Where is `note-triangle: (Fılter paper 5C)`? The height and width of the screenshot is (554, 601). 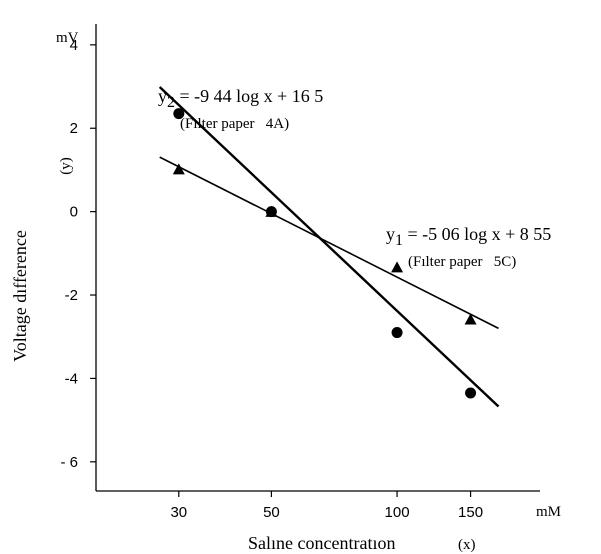
note-triangle: (Fılter paper 5C) is located at coordinates (462, 262).